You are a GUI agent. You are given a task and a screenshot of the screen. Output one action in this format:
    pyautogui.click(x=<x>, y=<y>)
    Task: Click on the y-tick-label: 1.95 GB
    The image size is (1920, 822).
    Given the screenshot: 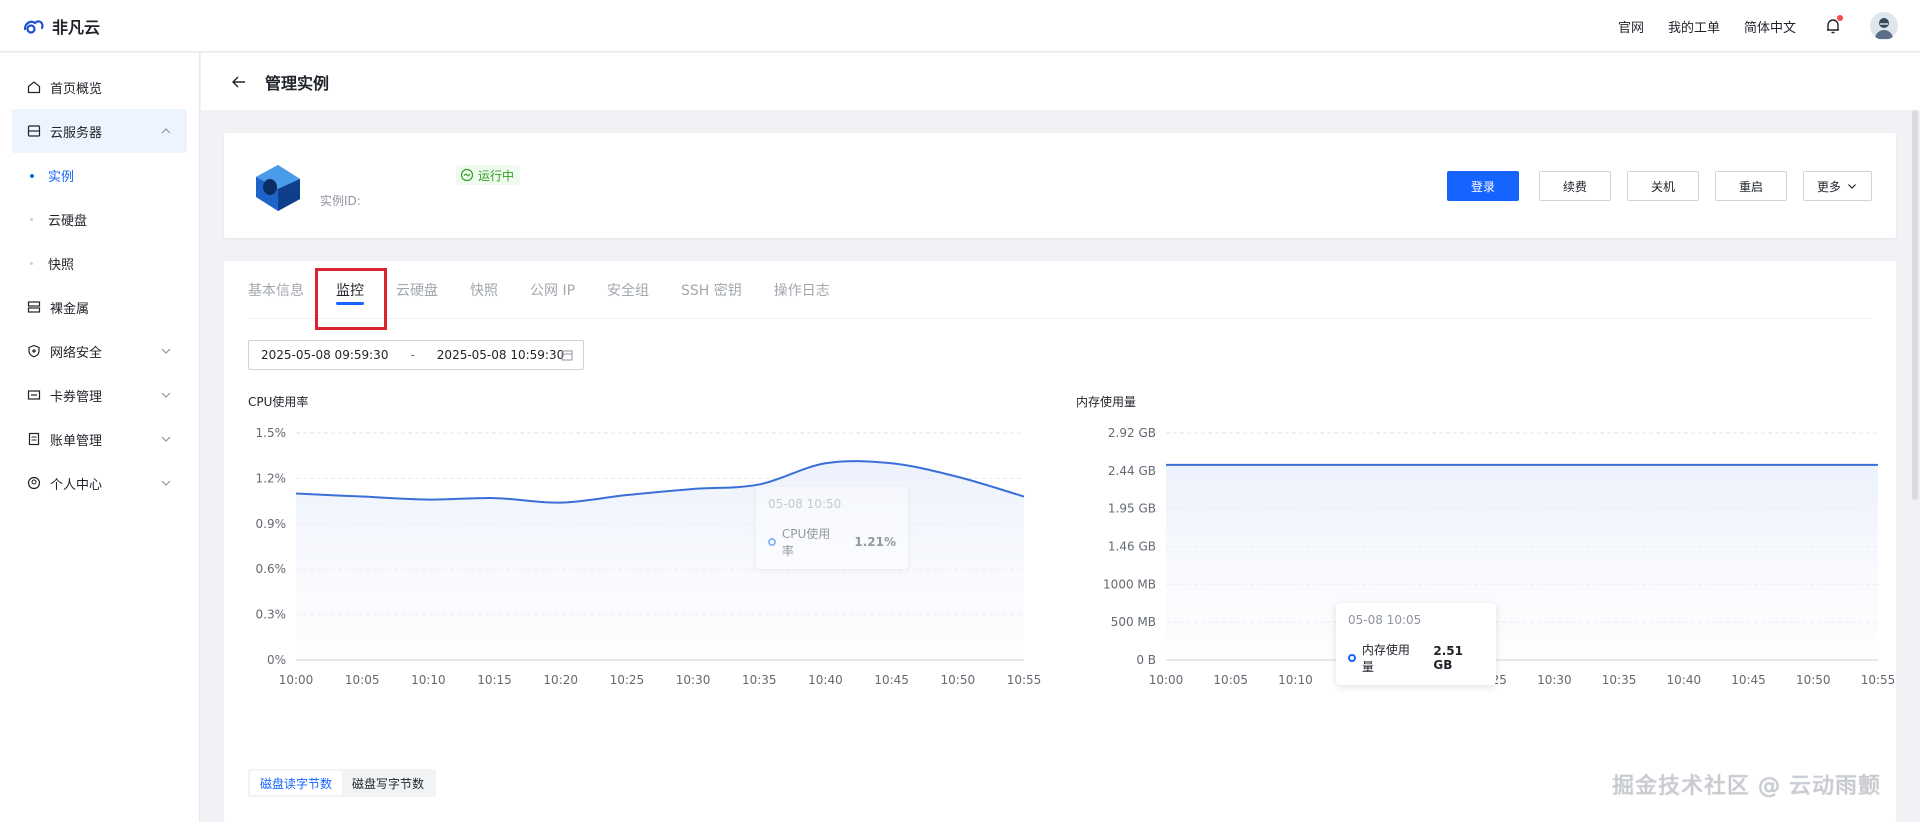 What is the action you would take?
    pyautogui.click(x=1132, y=509)
    